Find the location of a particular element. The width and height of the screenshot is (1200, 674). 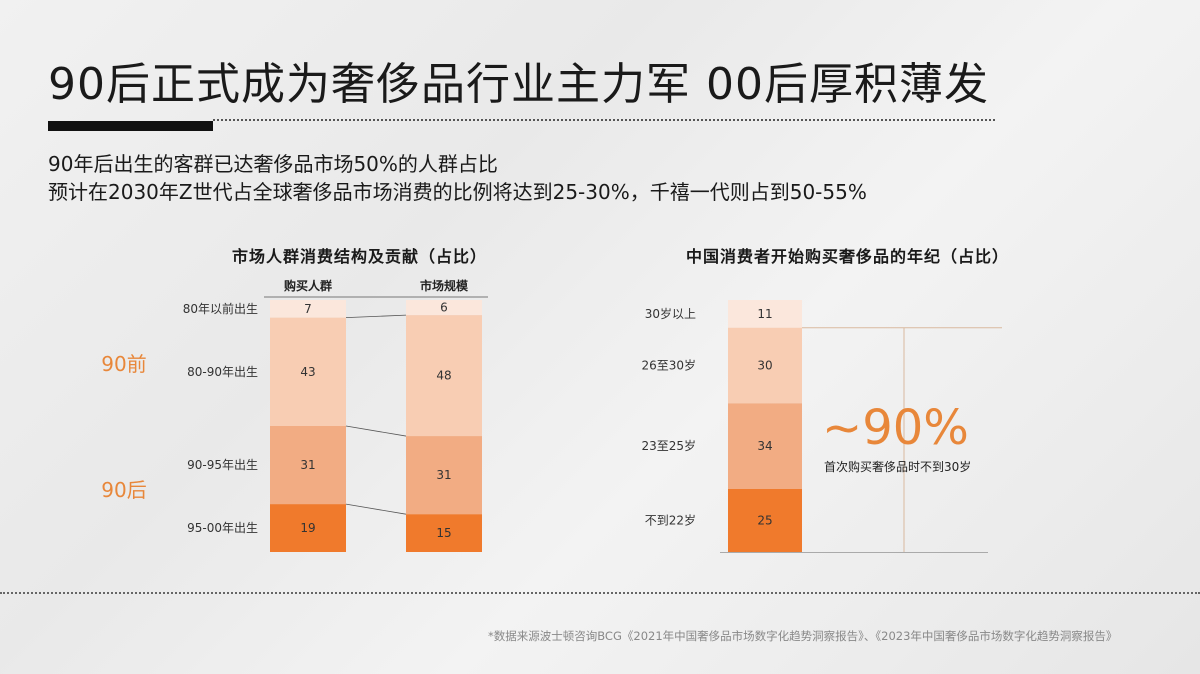

chart1-value-label: 48 is located at coordinates (443, 376).